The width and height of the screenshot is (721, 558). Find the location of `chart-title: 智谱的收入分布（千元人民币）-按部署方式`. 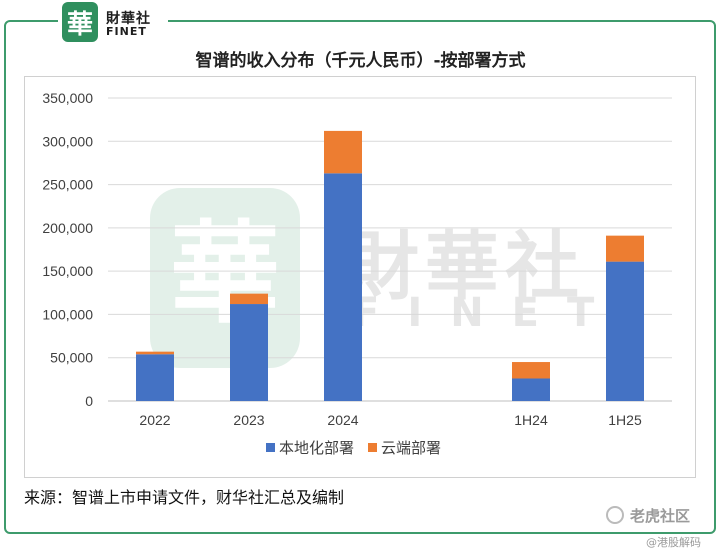

chart-title: 智谱的收入分布（千元人民币）-按部署方式 is located at coordinates (360, 61).